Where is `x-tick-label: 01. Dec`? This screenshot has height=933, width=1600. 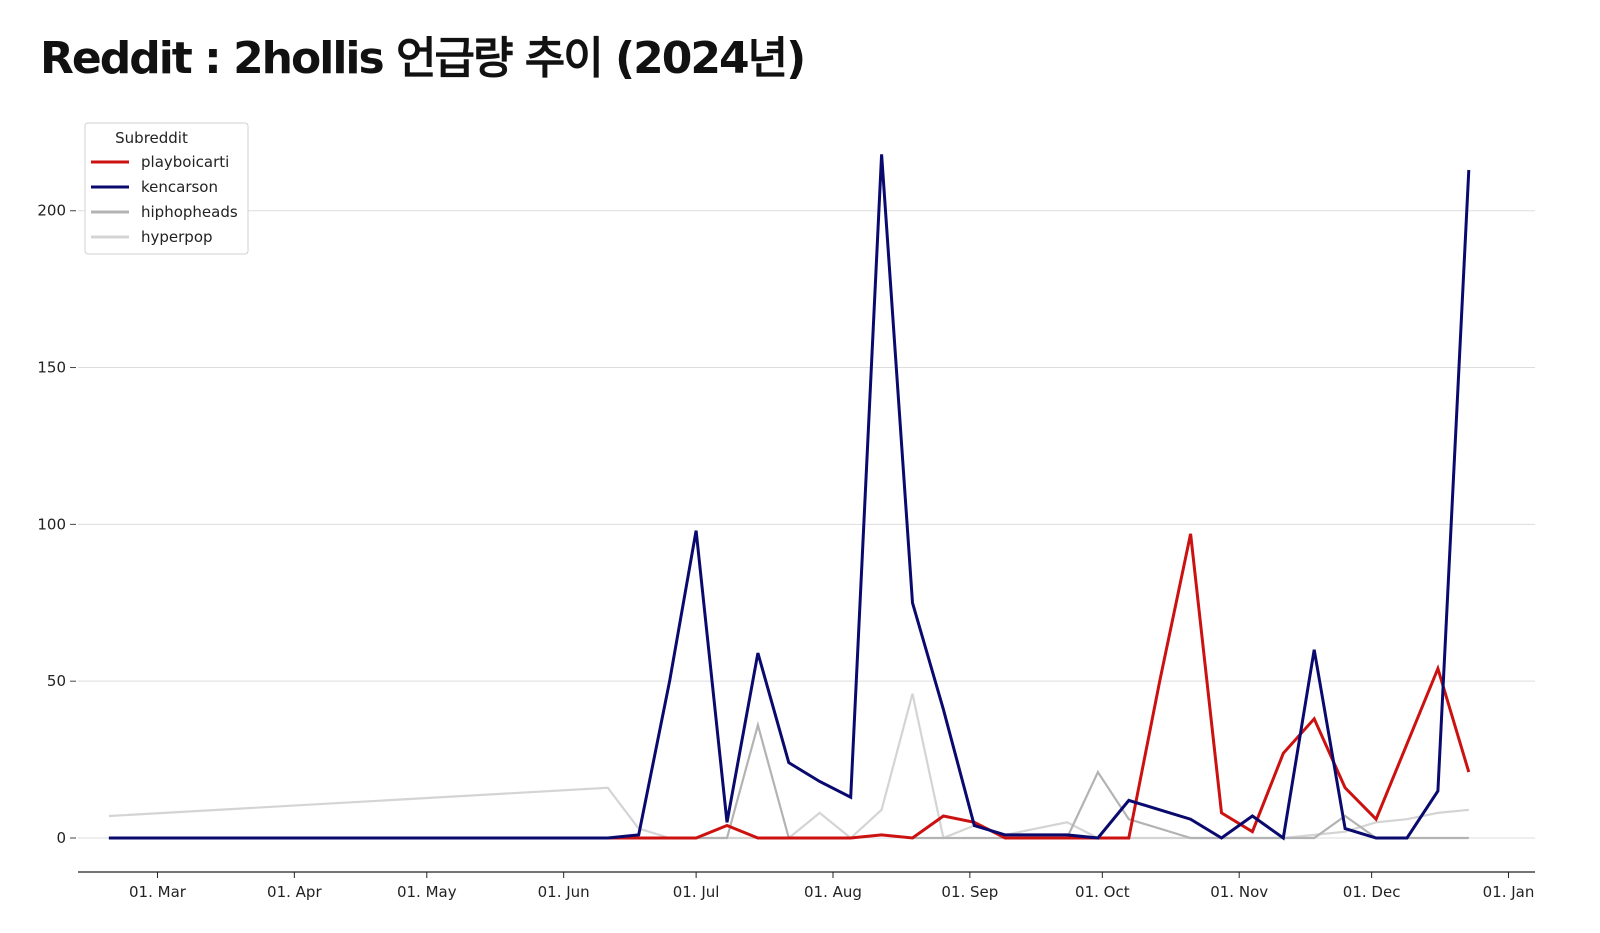
x-tick-label: 01. Dec is located at coordinates (1372, 892).